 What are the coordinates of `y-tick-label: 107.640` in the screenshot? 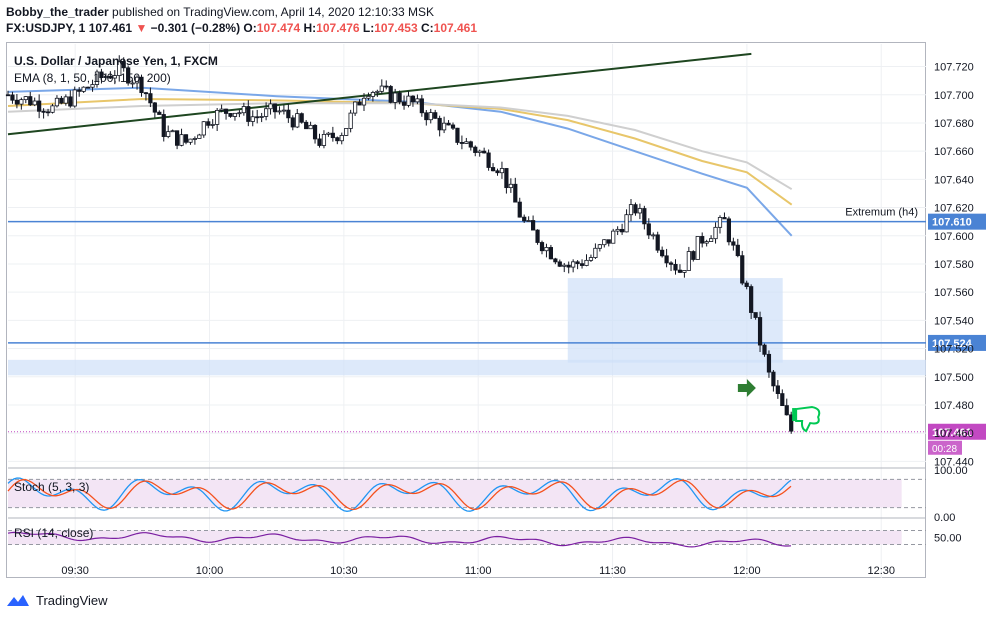 It's located at (954, 180).